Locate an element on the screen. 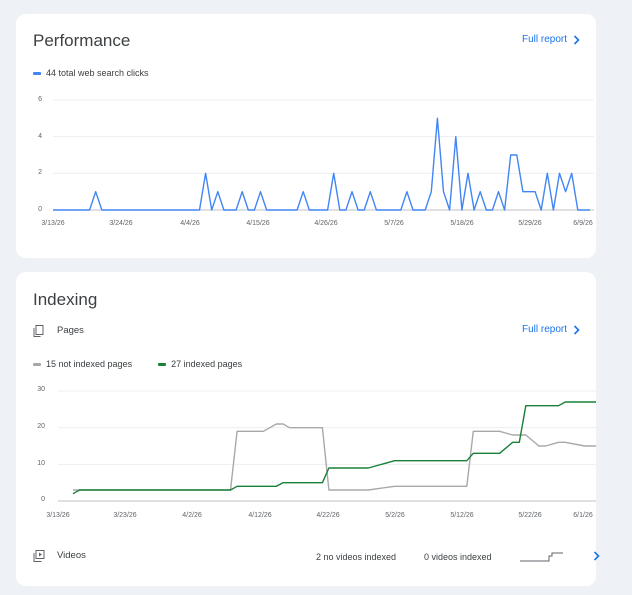  x-tick-label: 5/18/26 is located at coordinates (462, 223).